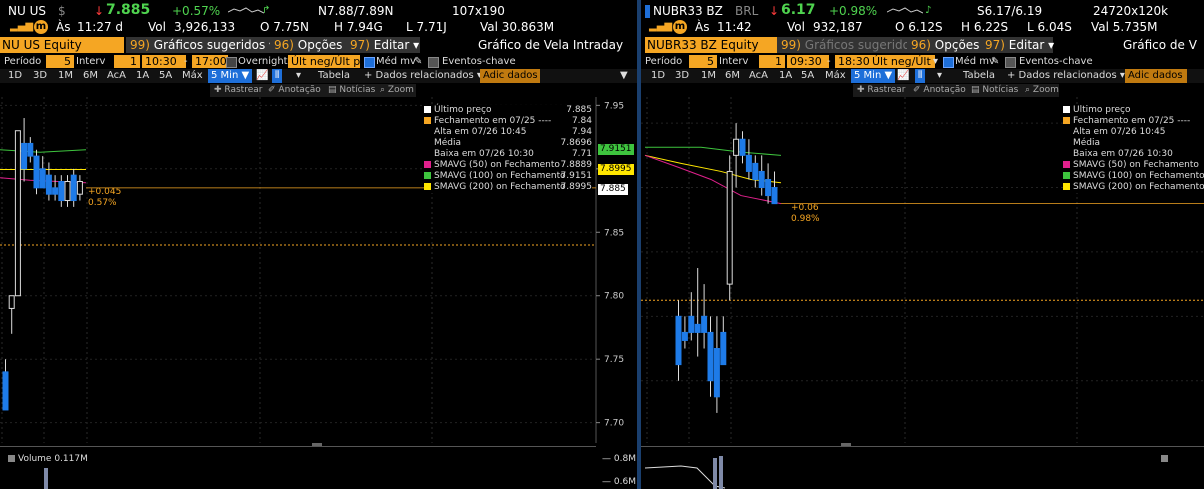 This screenshot has width=1204, height=489. I want to click on time-label: Às, so click(63, 27).